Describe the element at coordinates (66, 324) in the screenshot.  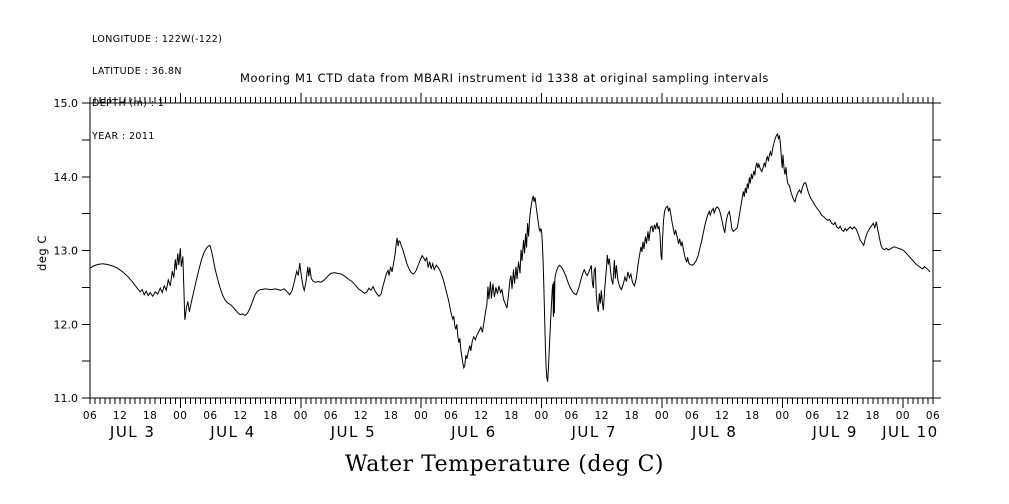
I see `svg-text: 12.0` at that location.